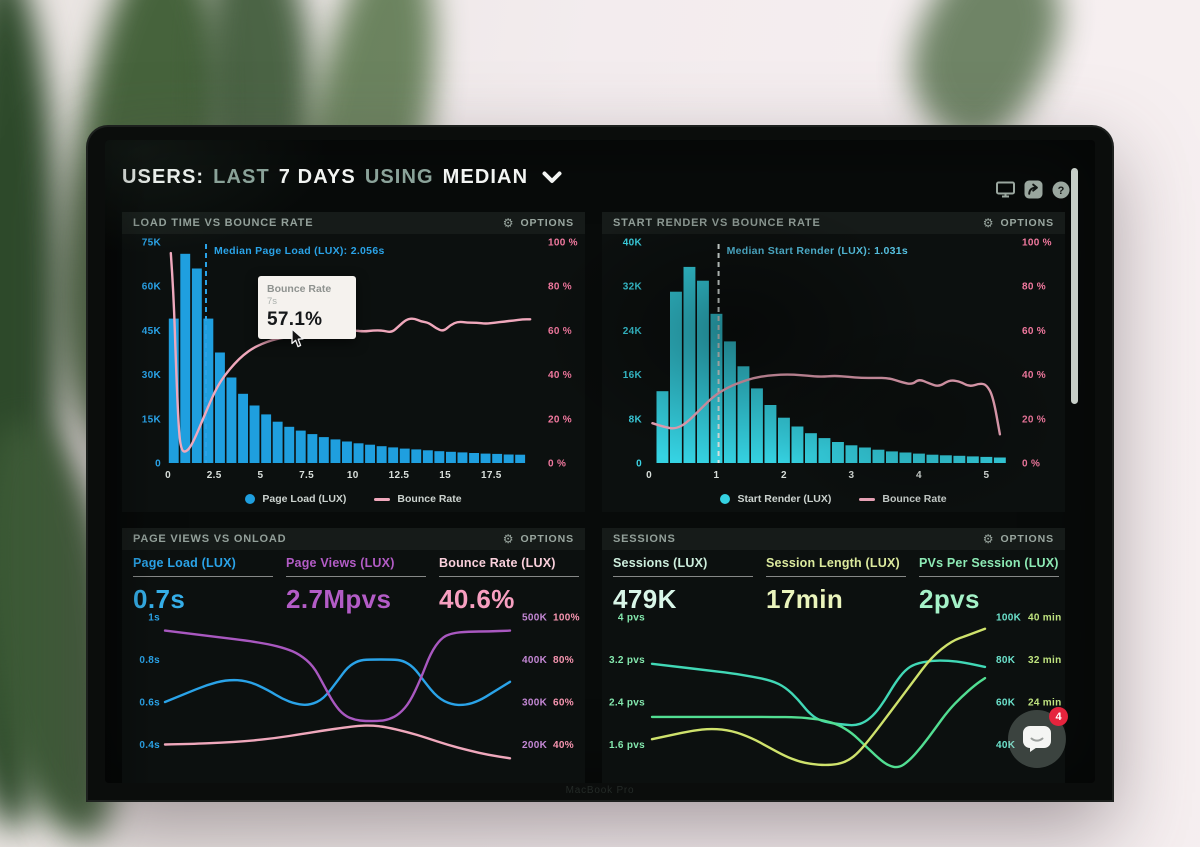 The image size is (1200, 847). I want to click on scrollbar, so click(1074, 286).